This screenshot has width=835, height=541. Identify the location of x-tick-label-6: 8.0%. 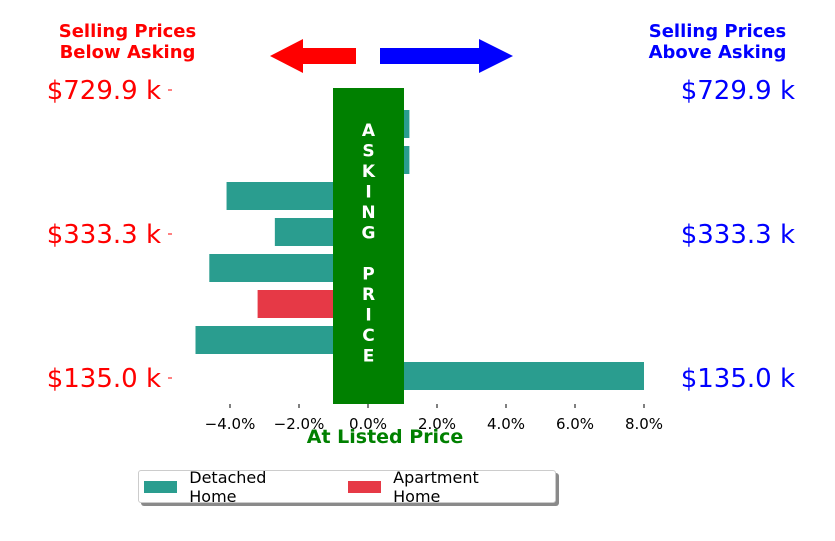
(644, 424).